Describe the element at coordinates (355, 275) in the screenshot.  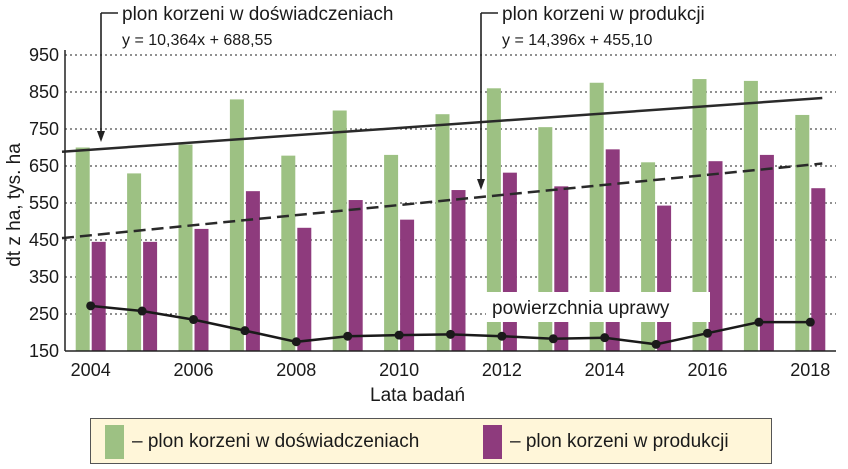
I see `bar-production-2009` at that location.